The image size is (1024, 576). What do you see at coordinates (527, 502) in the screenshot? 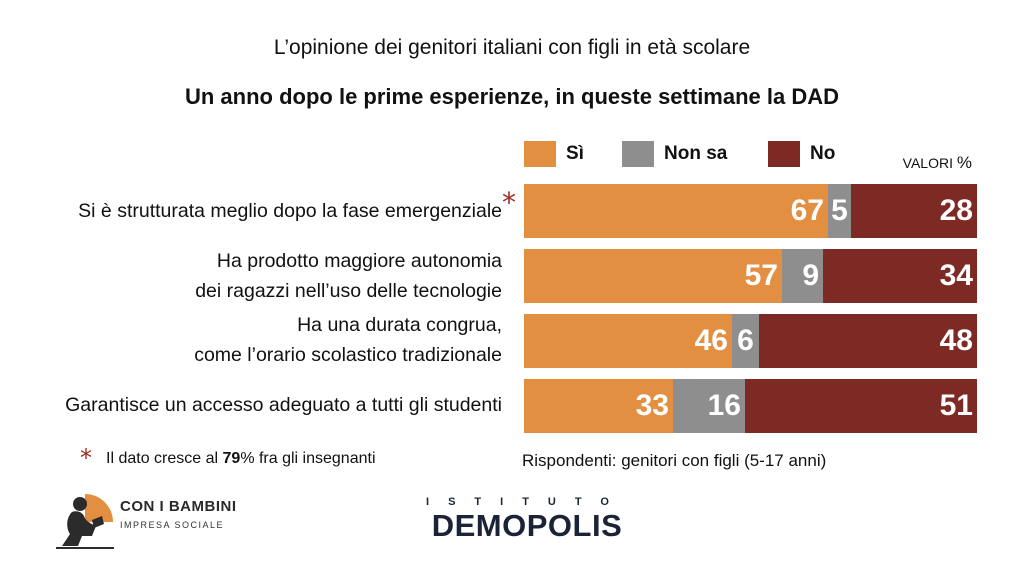
I see `logo-right-top: ISTITUTO` at bounding box center [527, 502].